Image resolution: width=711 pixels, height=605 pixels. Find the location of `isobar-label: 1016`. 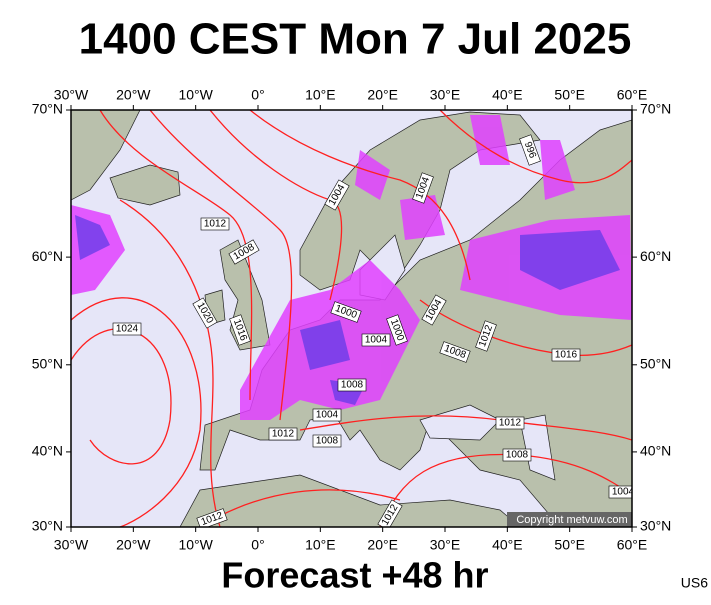

isobar-label: 1016 is located at coordinates (566, 355).